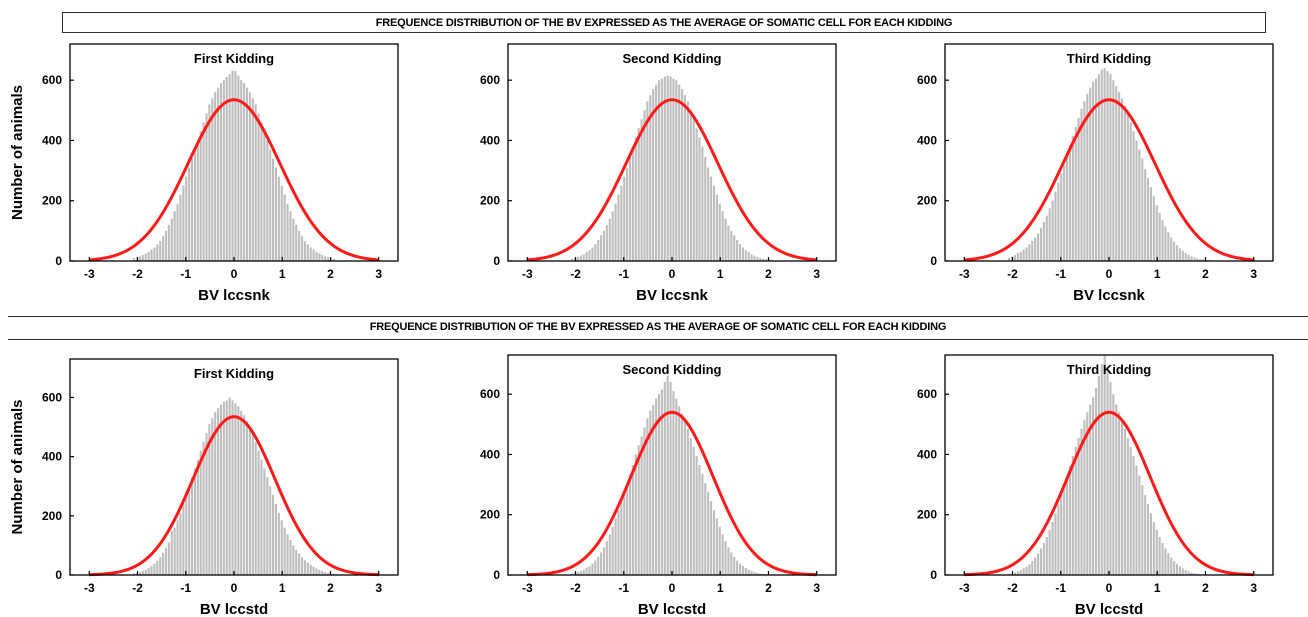 This screenshot has height=617, width=1308. What do you see at coordinates (1109, 609) in the screenshot?
I see `x-axis-label: BV lccstd` at bounding box center [1109, 609].